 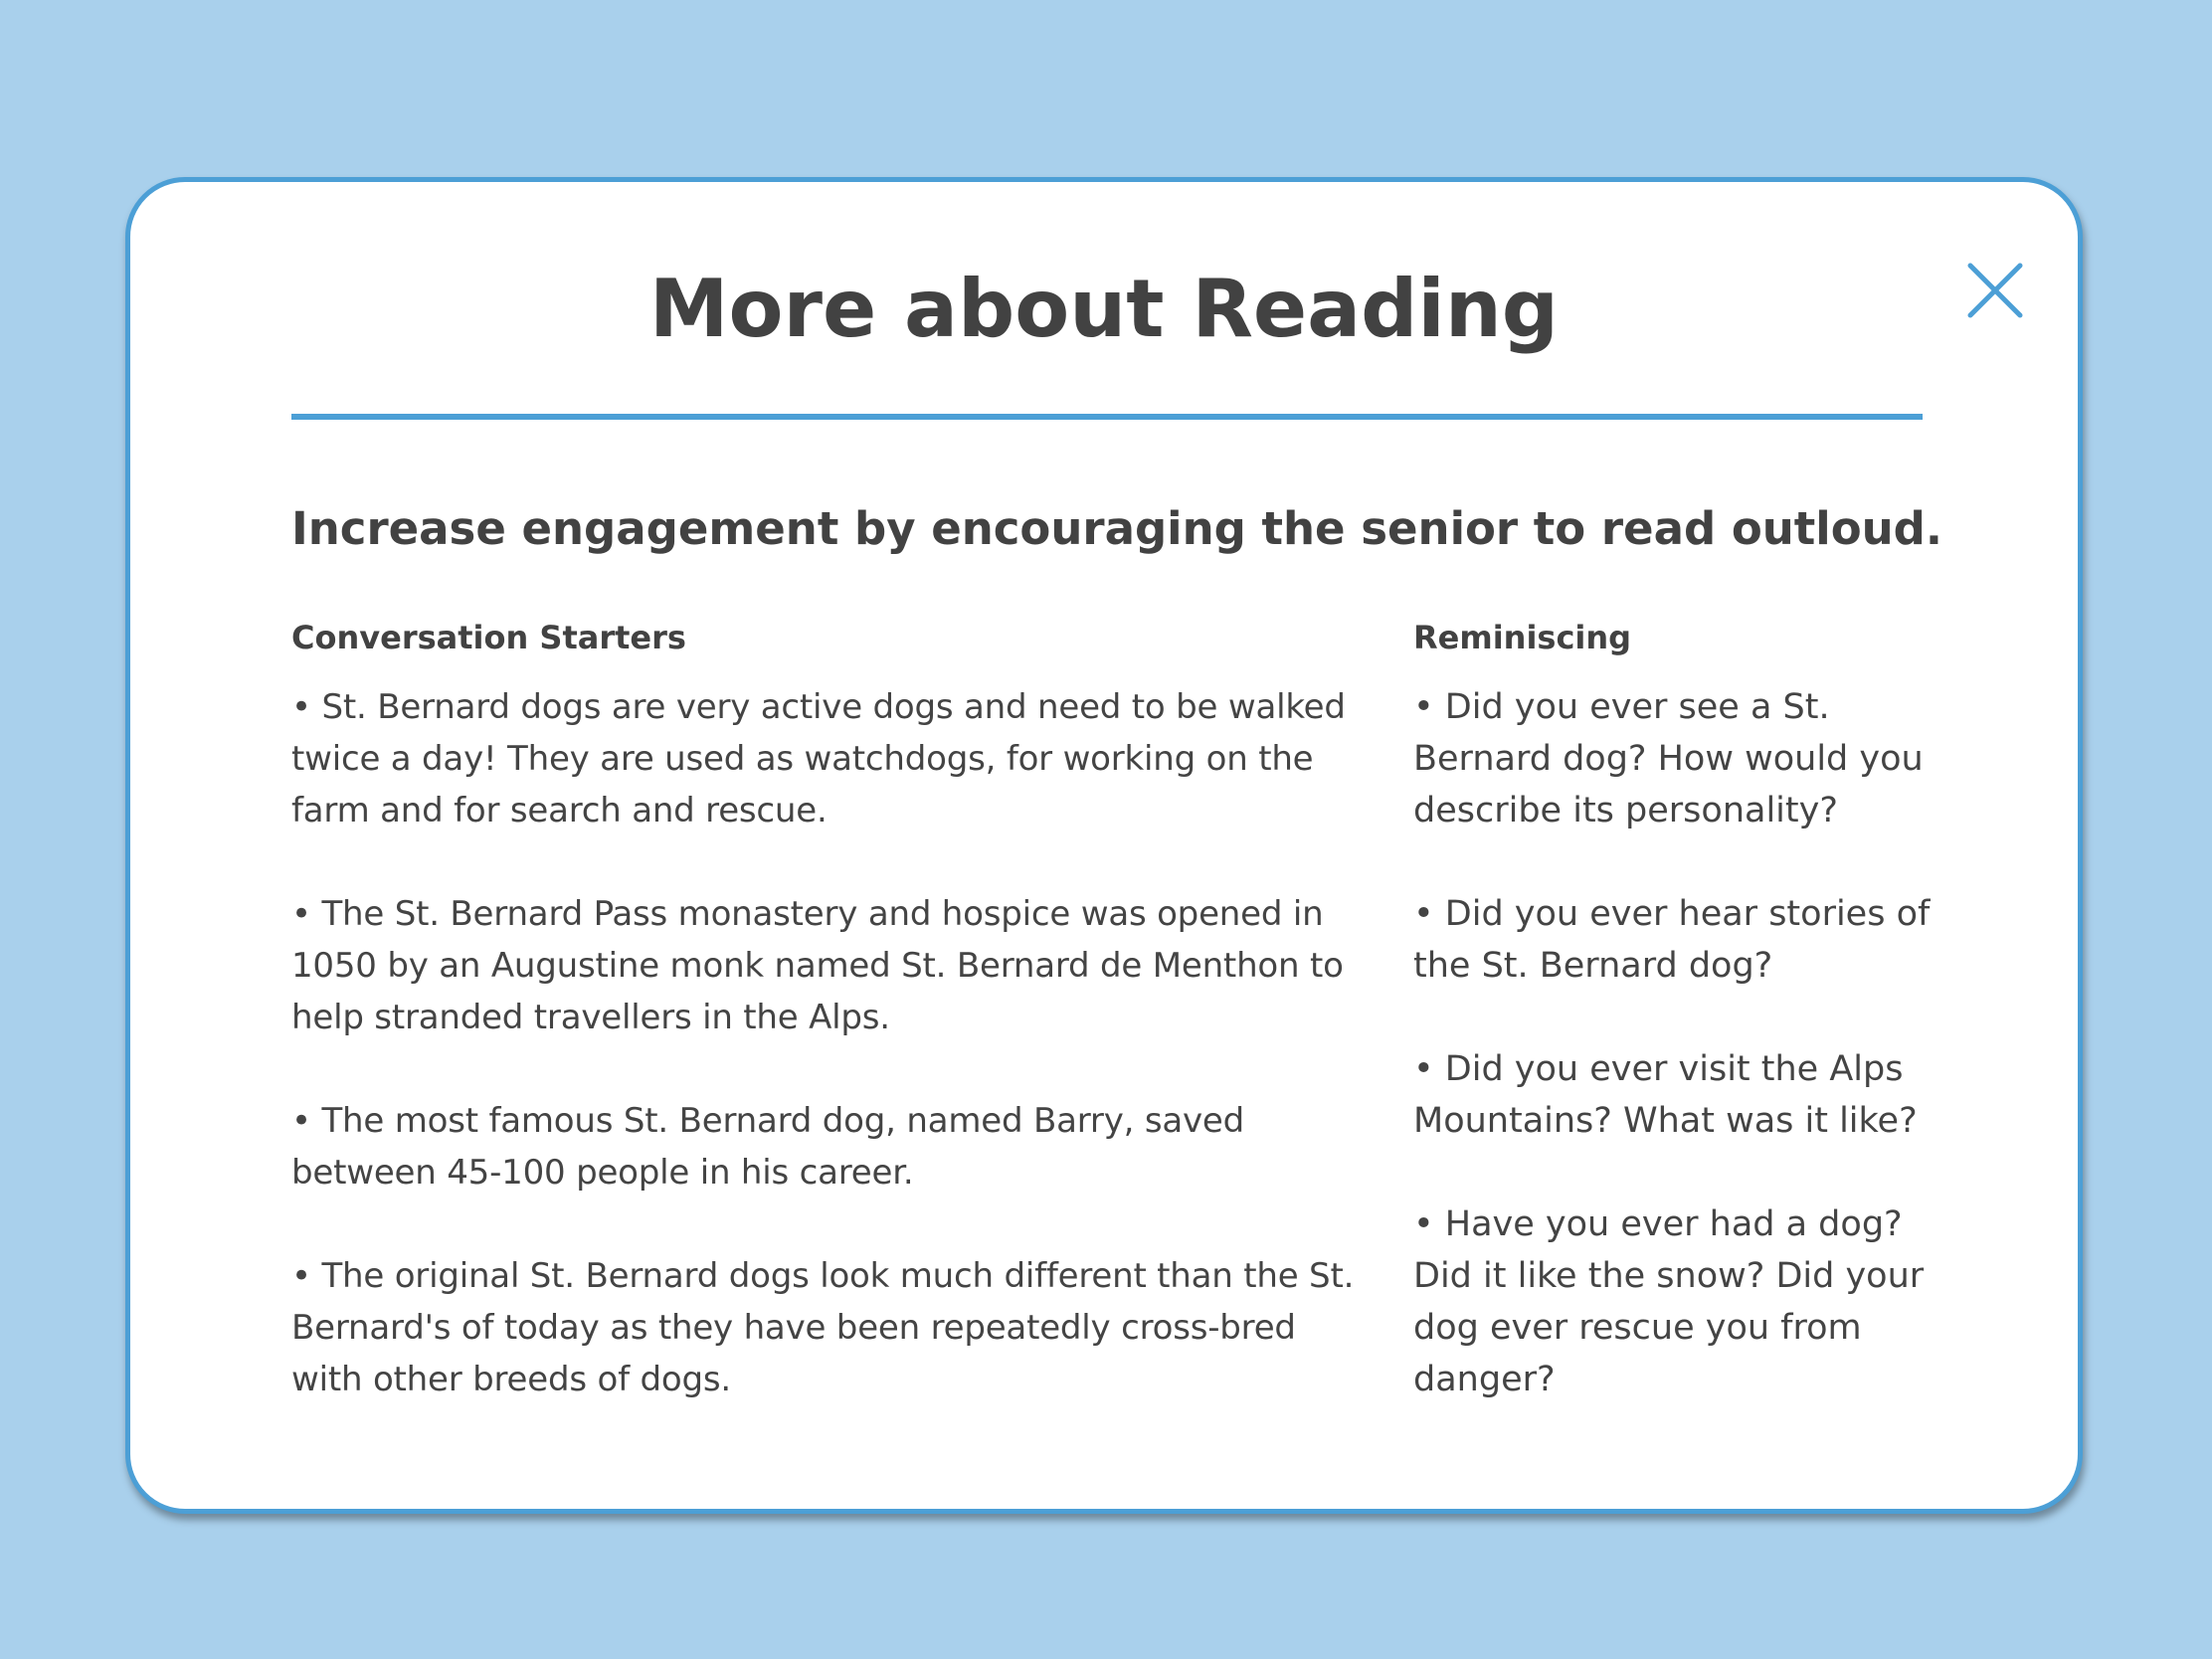 I want to click on close-icon, so click(x=1995, y=290).